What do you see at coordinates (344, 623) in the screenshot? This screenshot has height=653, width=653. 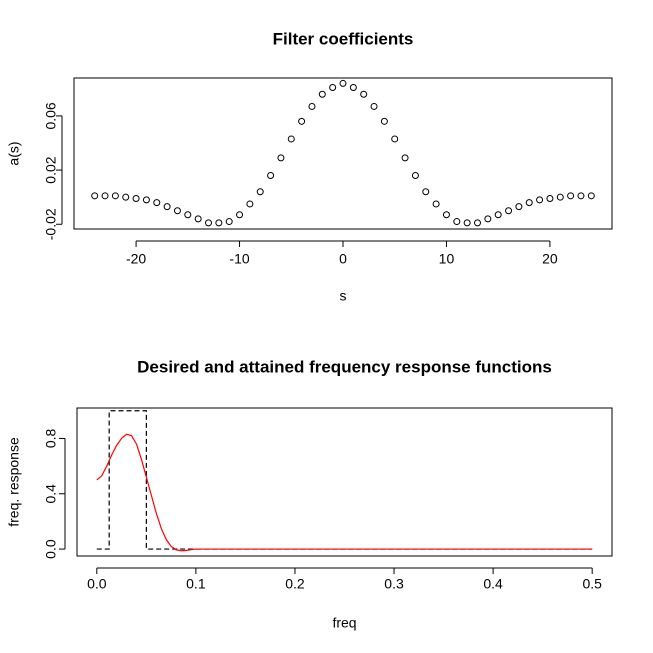 I see `x-axis-label: freq` at bounding box center [344, 623].